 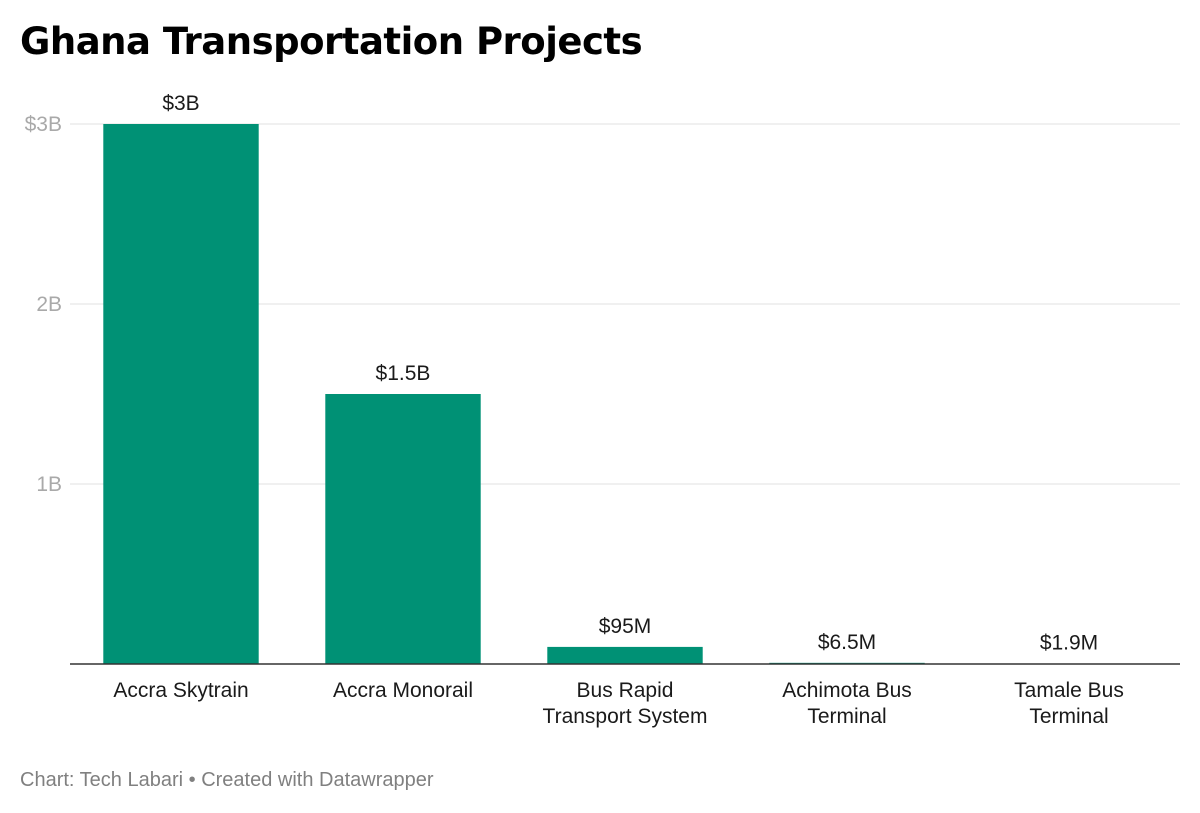 I want to click on bar-value-label: $6.5M, so click(x=847, y=642).